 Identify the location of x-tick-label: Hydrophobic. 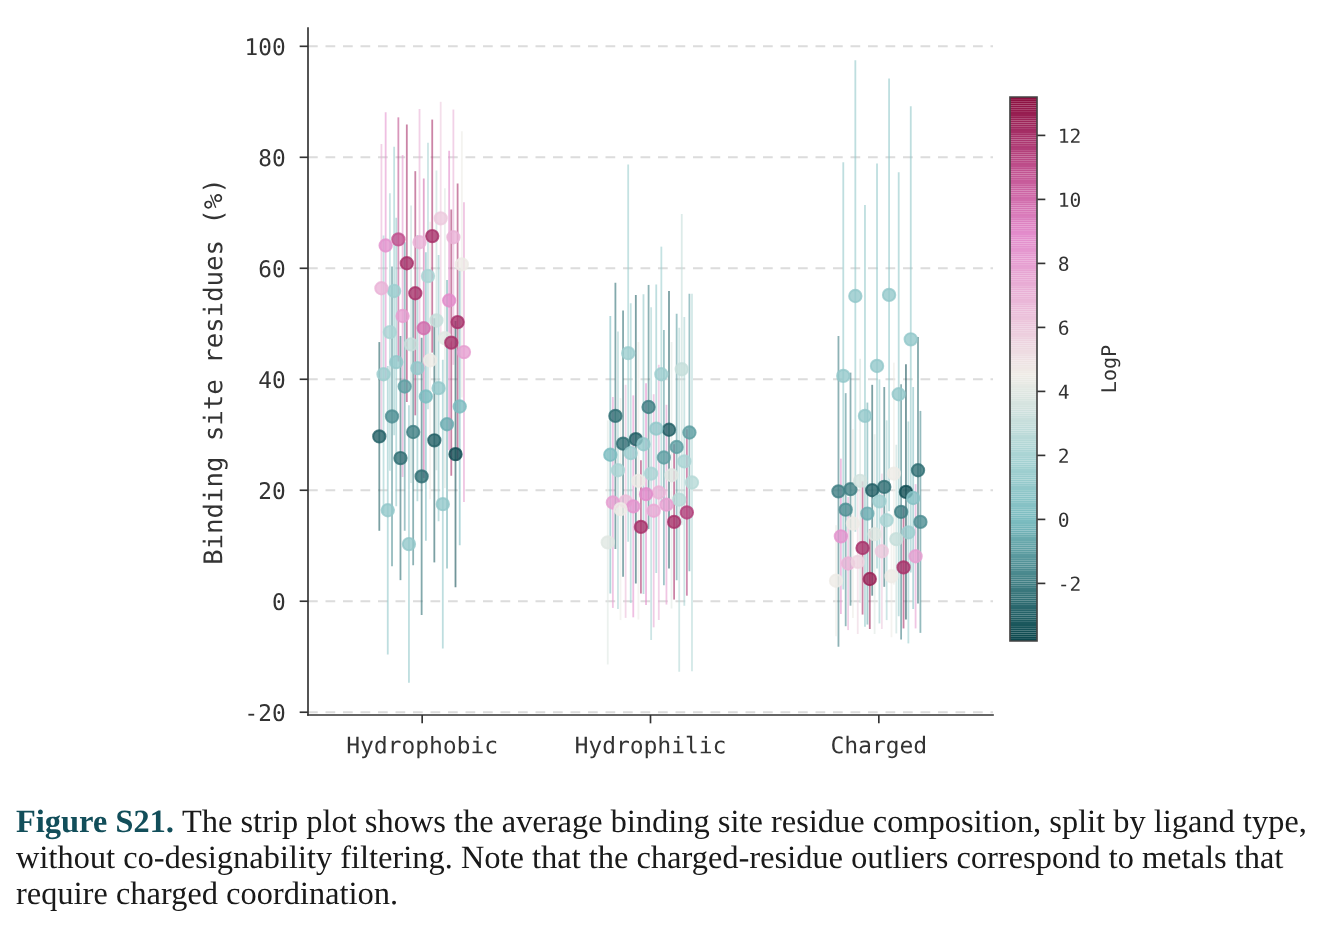
(422, 747).